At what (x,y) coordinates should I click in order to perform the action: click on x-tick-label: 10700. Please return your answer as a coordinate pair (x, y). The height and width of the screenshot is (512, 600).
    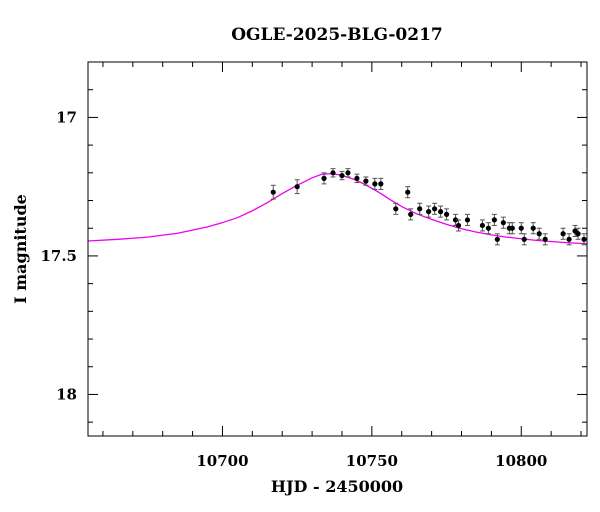
    Looking at the image, I should click on (222, 461).